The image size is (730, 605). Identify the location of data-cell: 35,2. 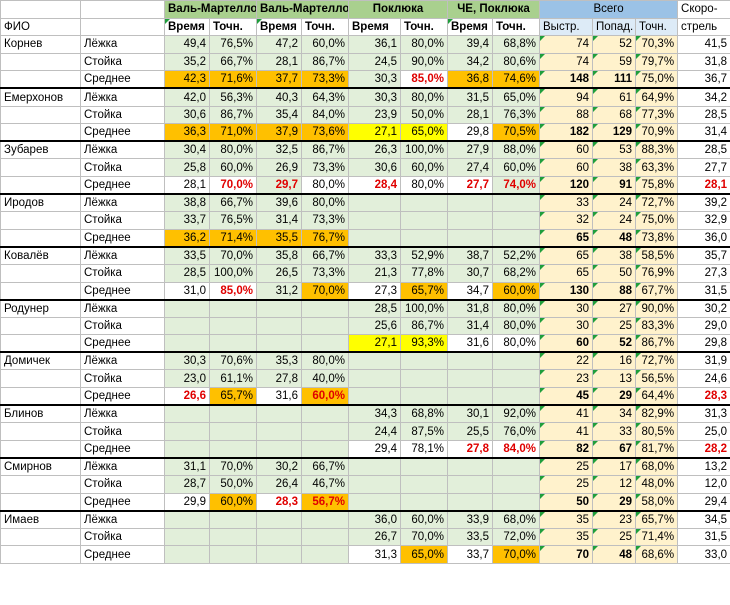
(187, 62).